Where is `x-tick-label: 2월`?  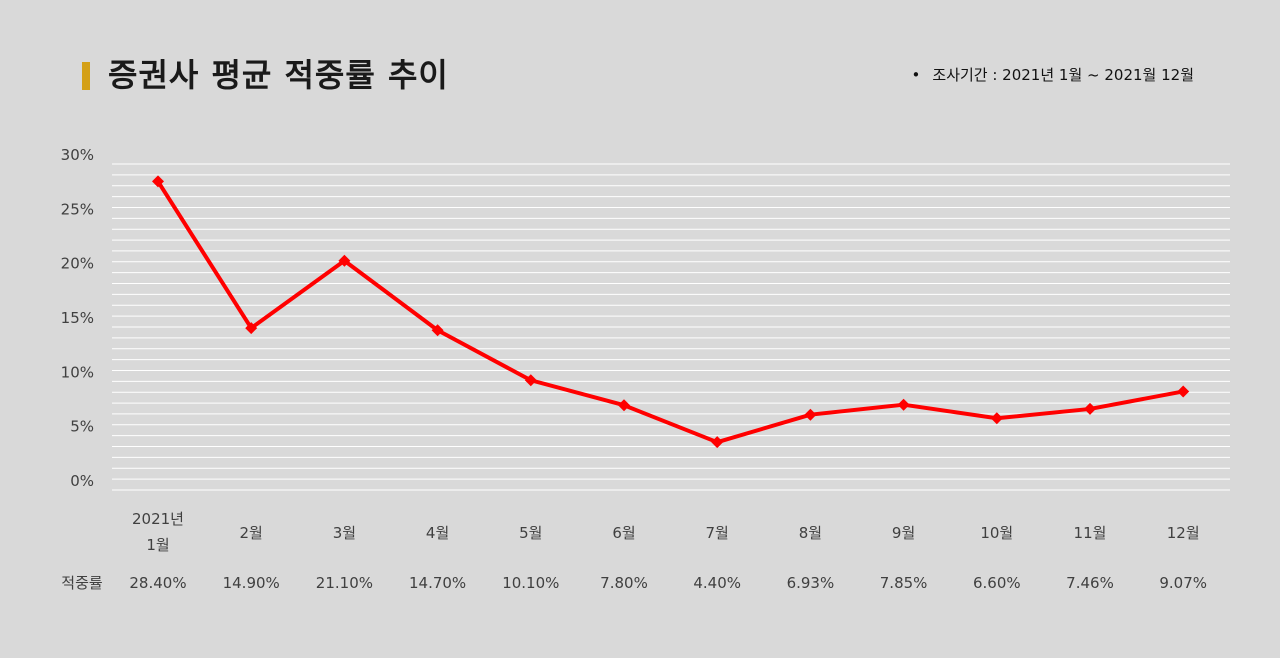
x-tick-label: 2월 is located at coordinates (251, 533).